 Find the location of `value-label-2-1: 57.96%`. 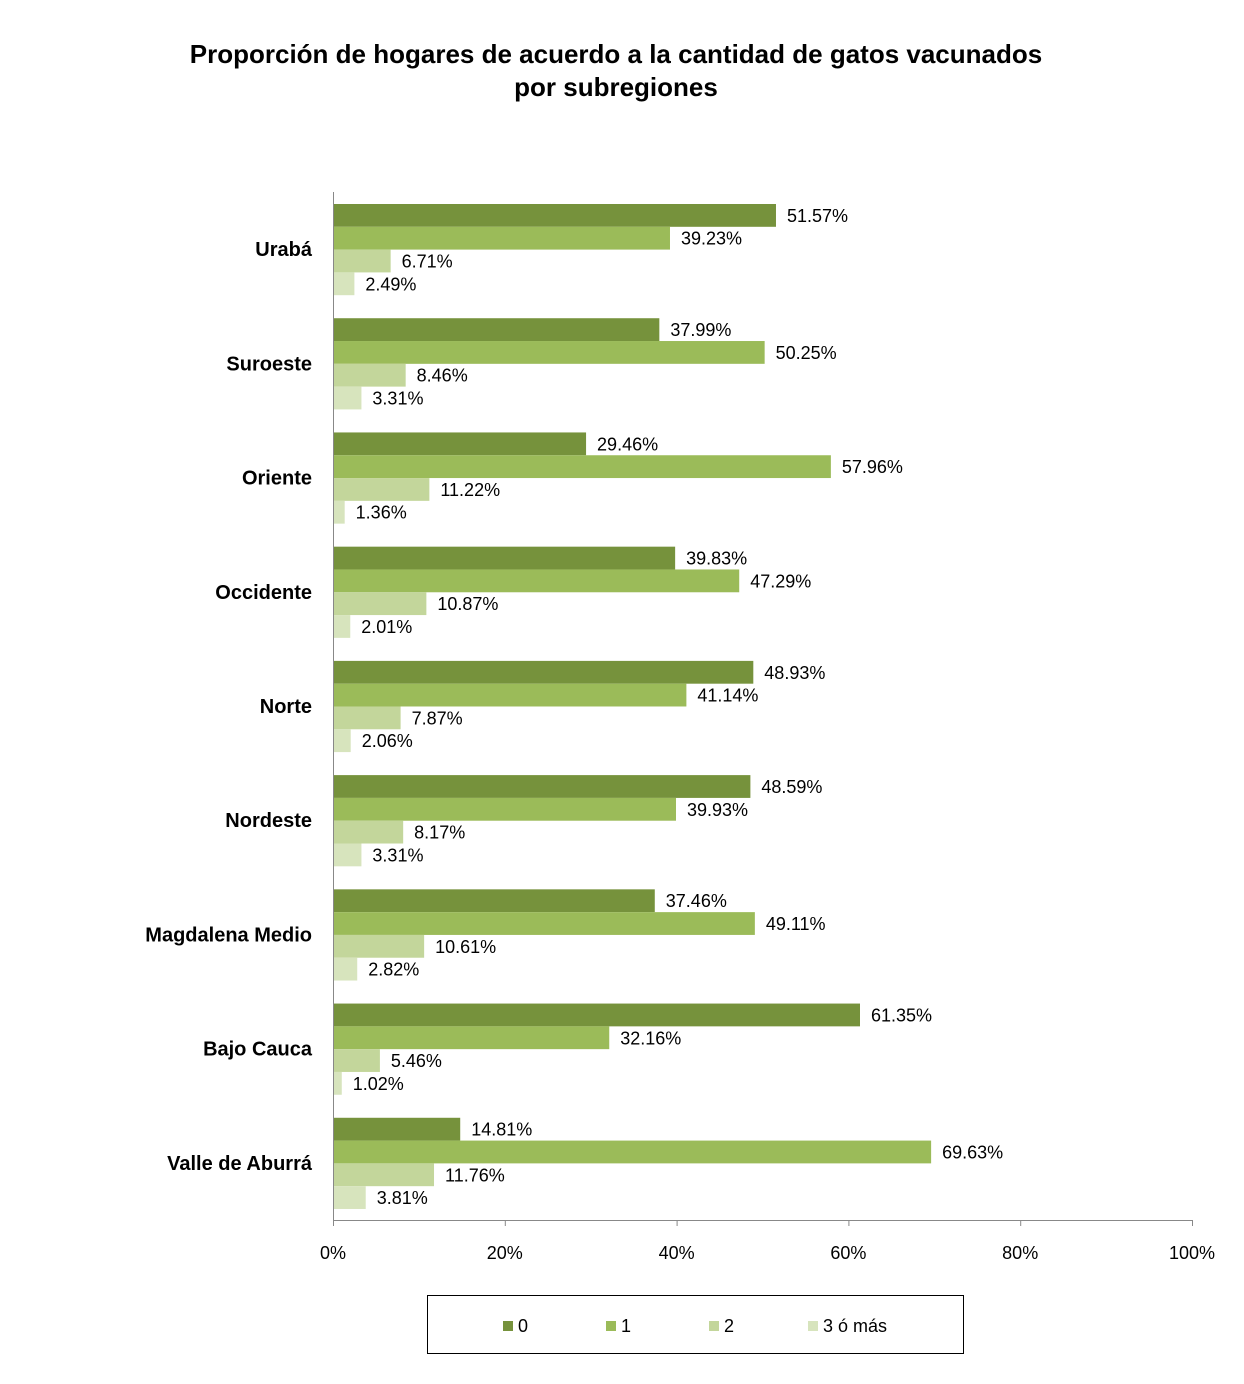

value-label-2-1: 57.96% is located at coordinates (872, 467).